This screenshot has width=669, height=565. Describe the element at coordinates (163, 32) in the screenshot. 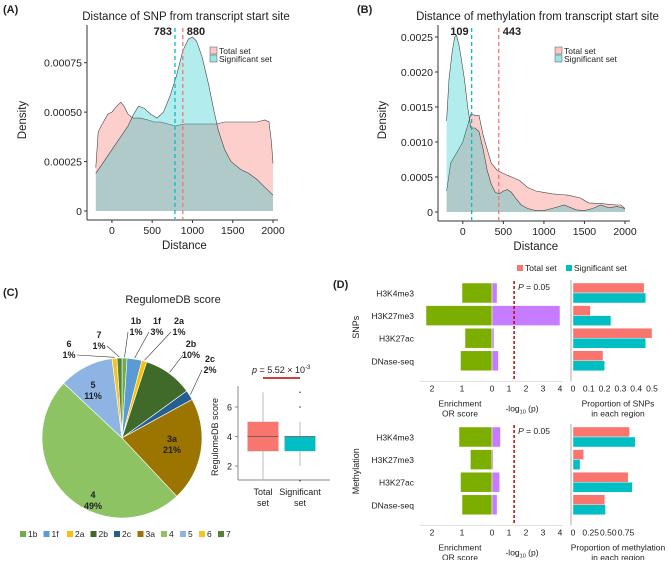

I see `a-median-label: 783` at that location.